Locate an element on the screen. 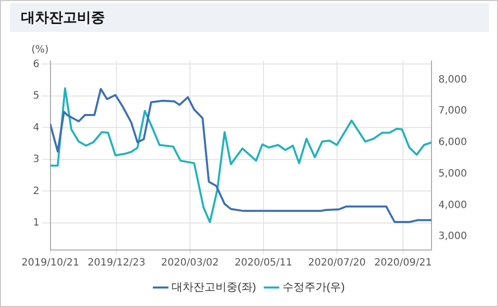  chart-title: 대차잔고비중 is located at coordinates (63, 18).